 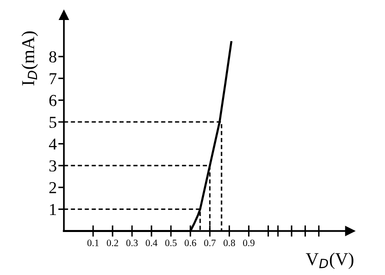 What do you see at coordinates (112, 243) in the screenshot?
I see `x-tick-label: 0.2` at bounding box center [112, 243].